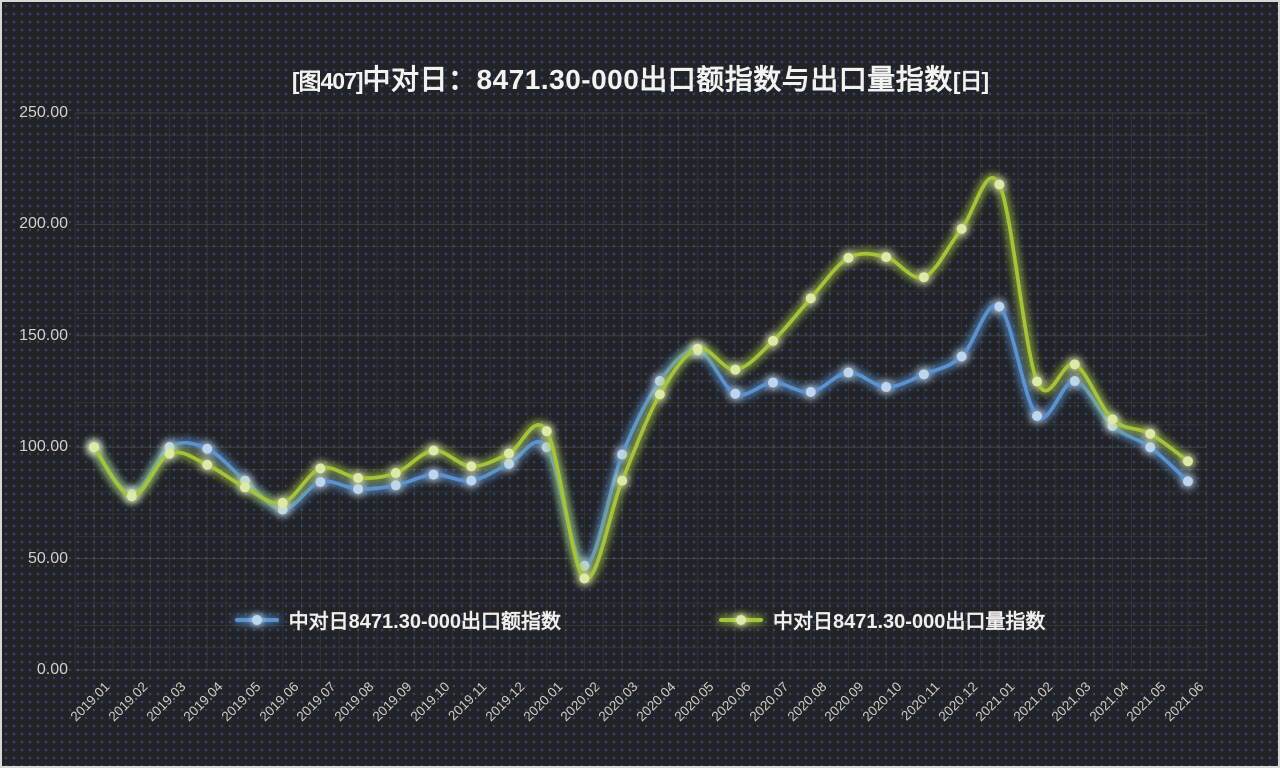 The image size is (1280, 768). What do you see at coordinates (640, 619) in the screenshot?
I see `legend: 中对日8471.30-000出口额指数 中对日8471.30-000出口量指数` at bounding box center [640, 619].